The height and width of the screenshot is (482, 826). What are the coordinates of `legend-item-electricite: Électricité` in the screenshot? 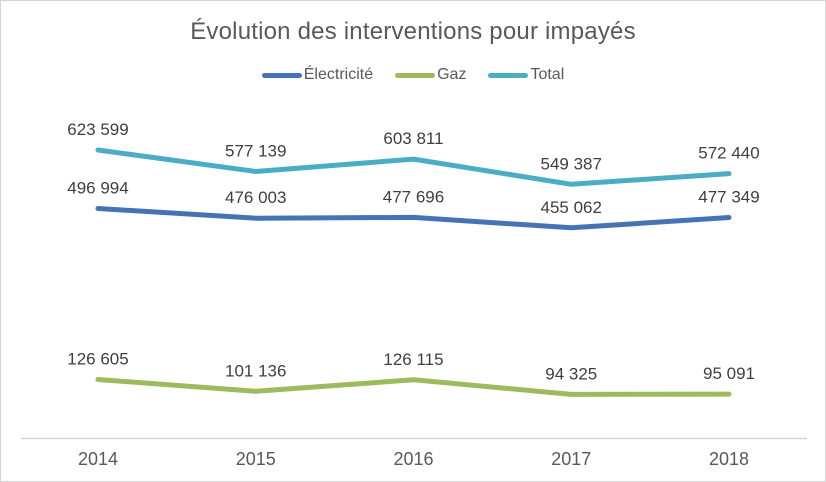 It's located at (317, 75).